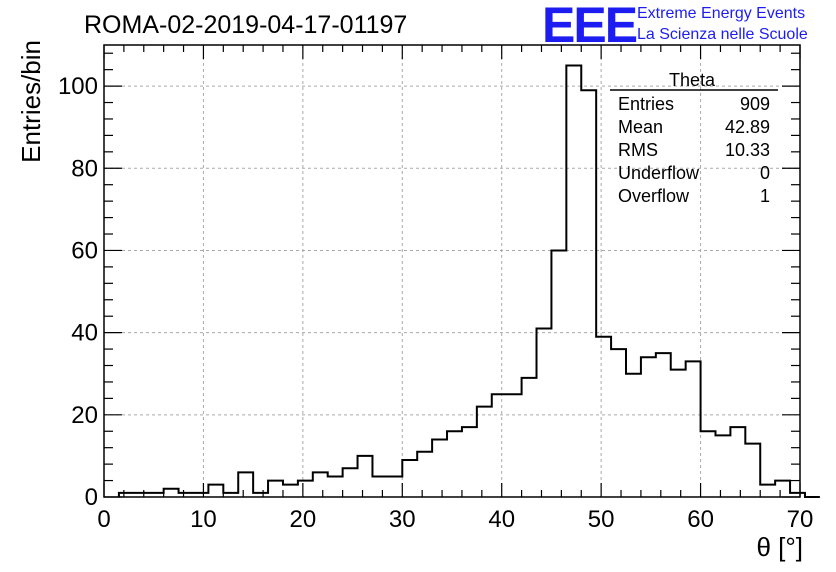 The width and height of the screenshot is (836, 572). Describe the element at coordinates (638, 150) in the screenshot. I see `stats-label: RMS` at that location.